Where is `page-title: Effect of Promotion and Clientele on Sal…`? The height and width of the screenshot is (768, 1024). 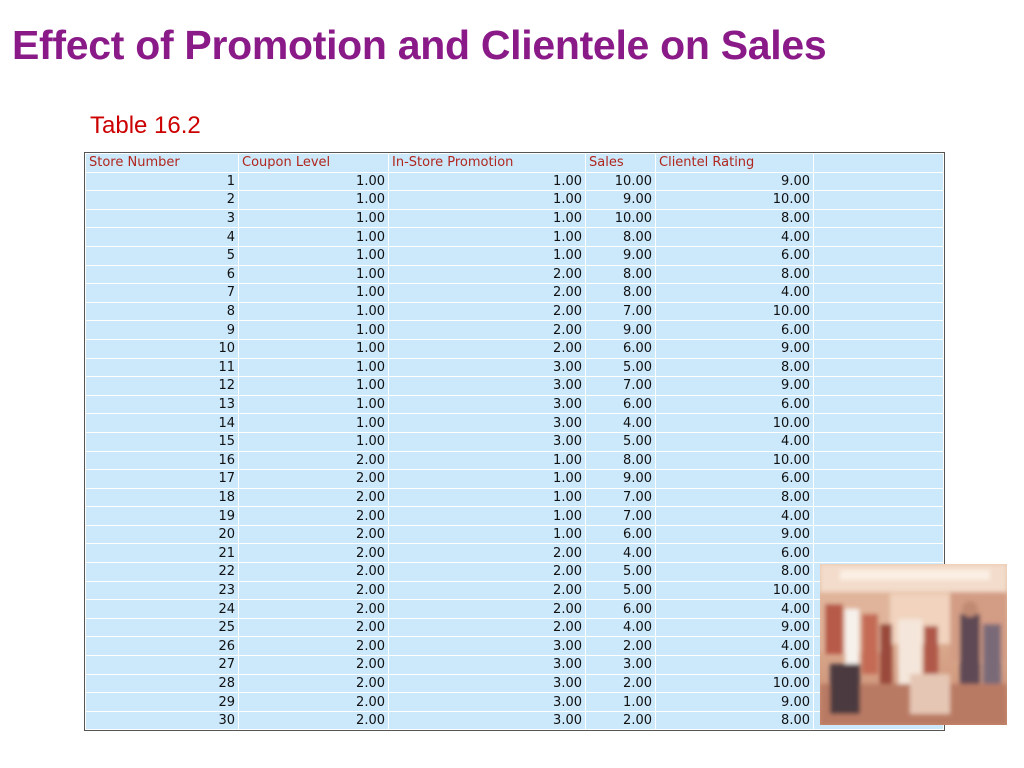
page-title: Effect of Promotion and Clientele on Sal… is located at coordinates (419, 45).